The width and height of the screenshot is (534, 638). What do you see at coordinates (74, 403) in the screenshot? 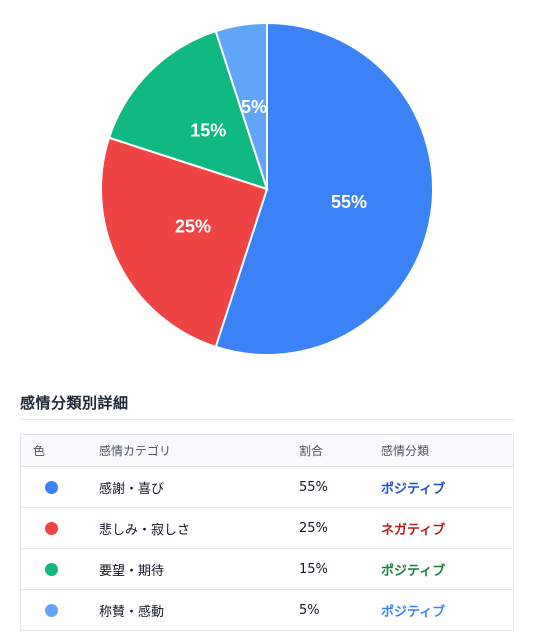
I see `detail-section-title: 感情分類別詳細` at bounding box center [74, 403].